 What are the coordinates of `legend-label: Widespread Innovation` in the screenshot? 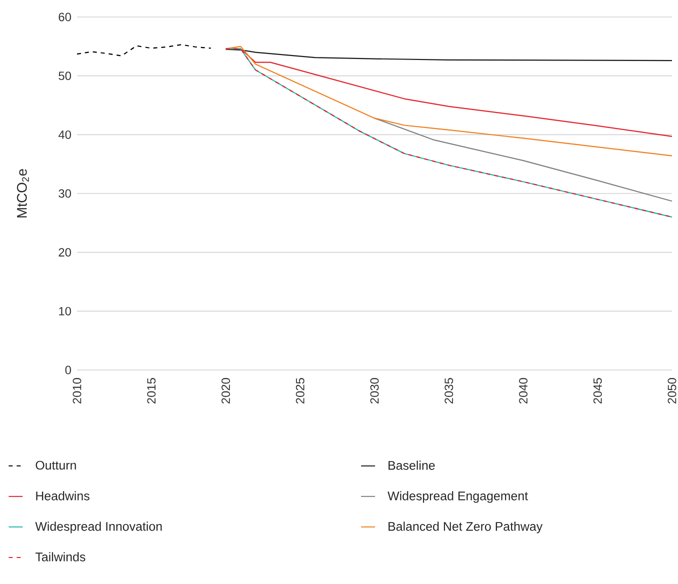 It's located at (98, 528).